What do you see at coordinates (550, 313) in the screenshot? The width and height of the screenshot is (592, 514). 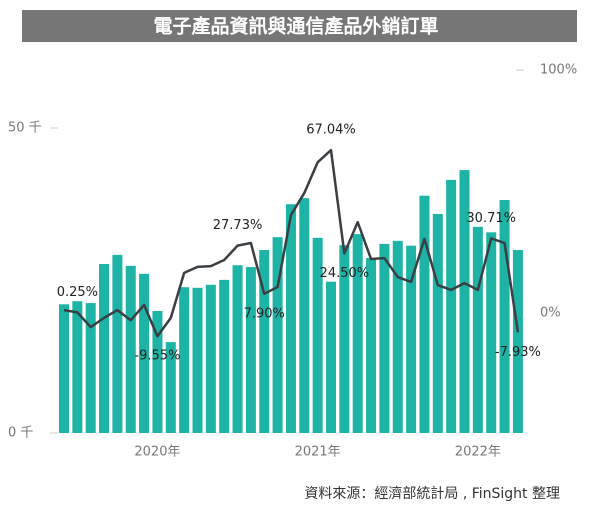 I see `y2-tick-label: 0%` at bounding box center [550, 313].